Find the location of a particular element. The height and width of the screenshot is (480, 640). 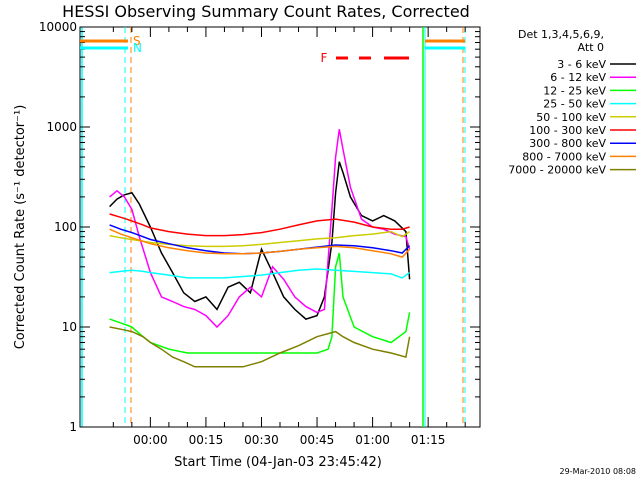

x-tick-label: 00:15 is located at coordinates (206, 440).